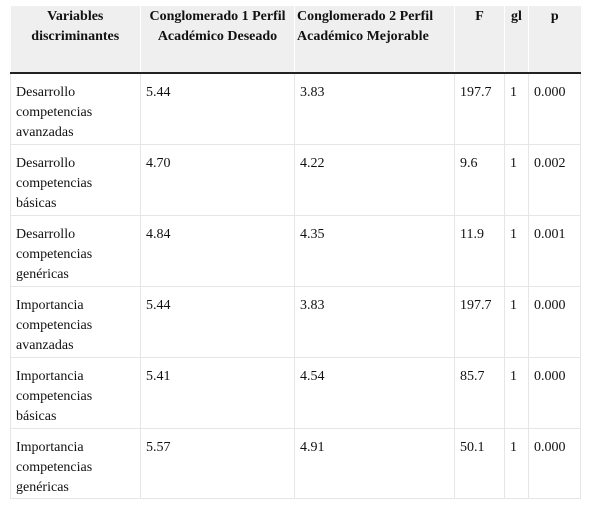 The width and height of the screenshot is (590, 506). What do you see at coordinates (217, 40) in the screenshot?
I see `header-cluster-1: Conglomerado 1 Perfil Académico Deseado` at bounding box center [217, 40].